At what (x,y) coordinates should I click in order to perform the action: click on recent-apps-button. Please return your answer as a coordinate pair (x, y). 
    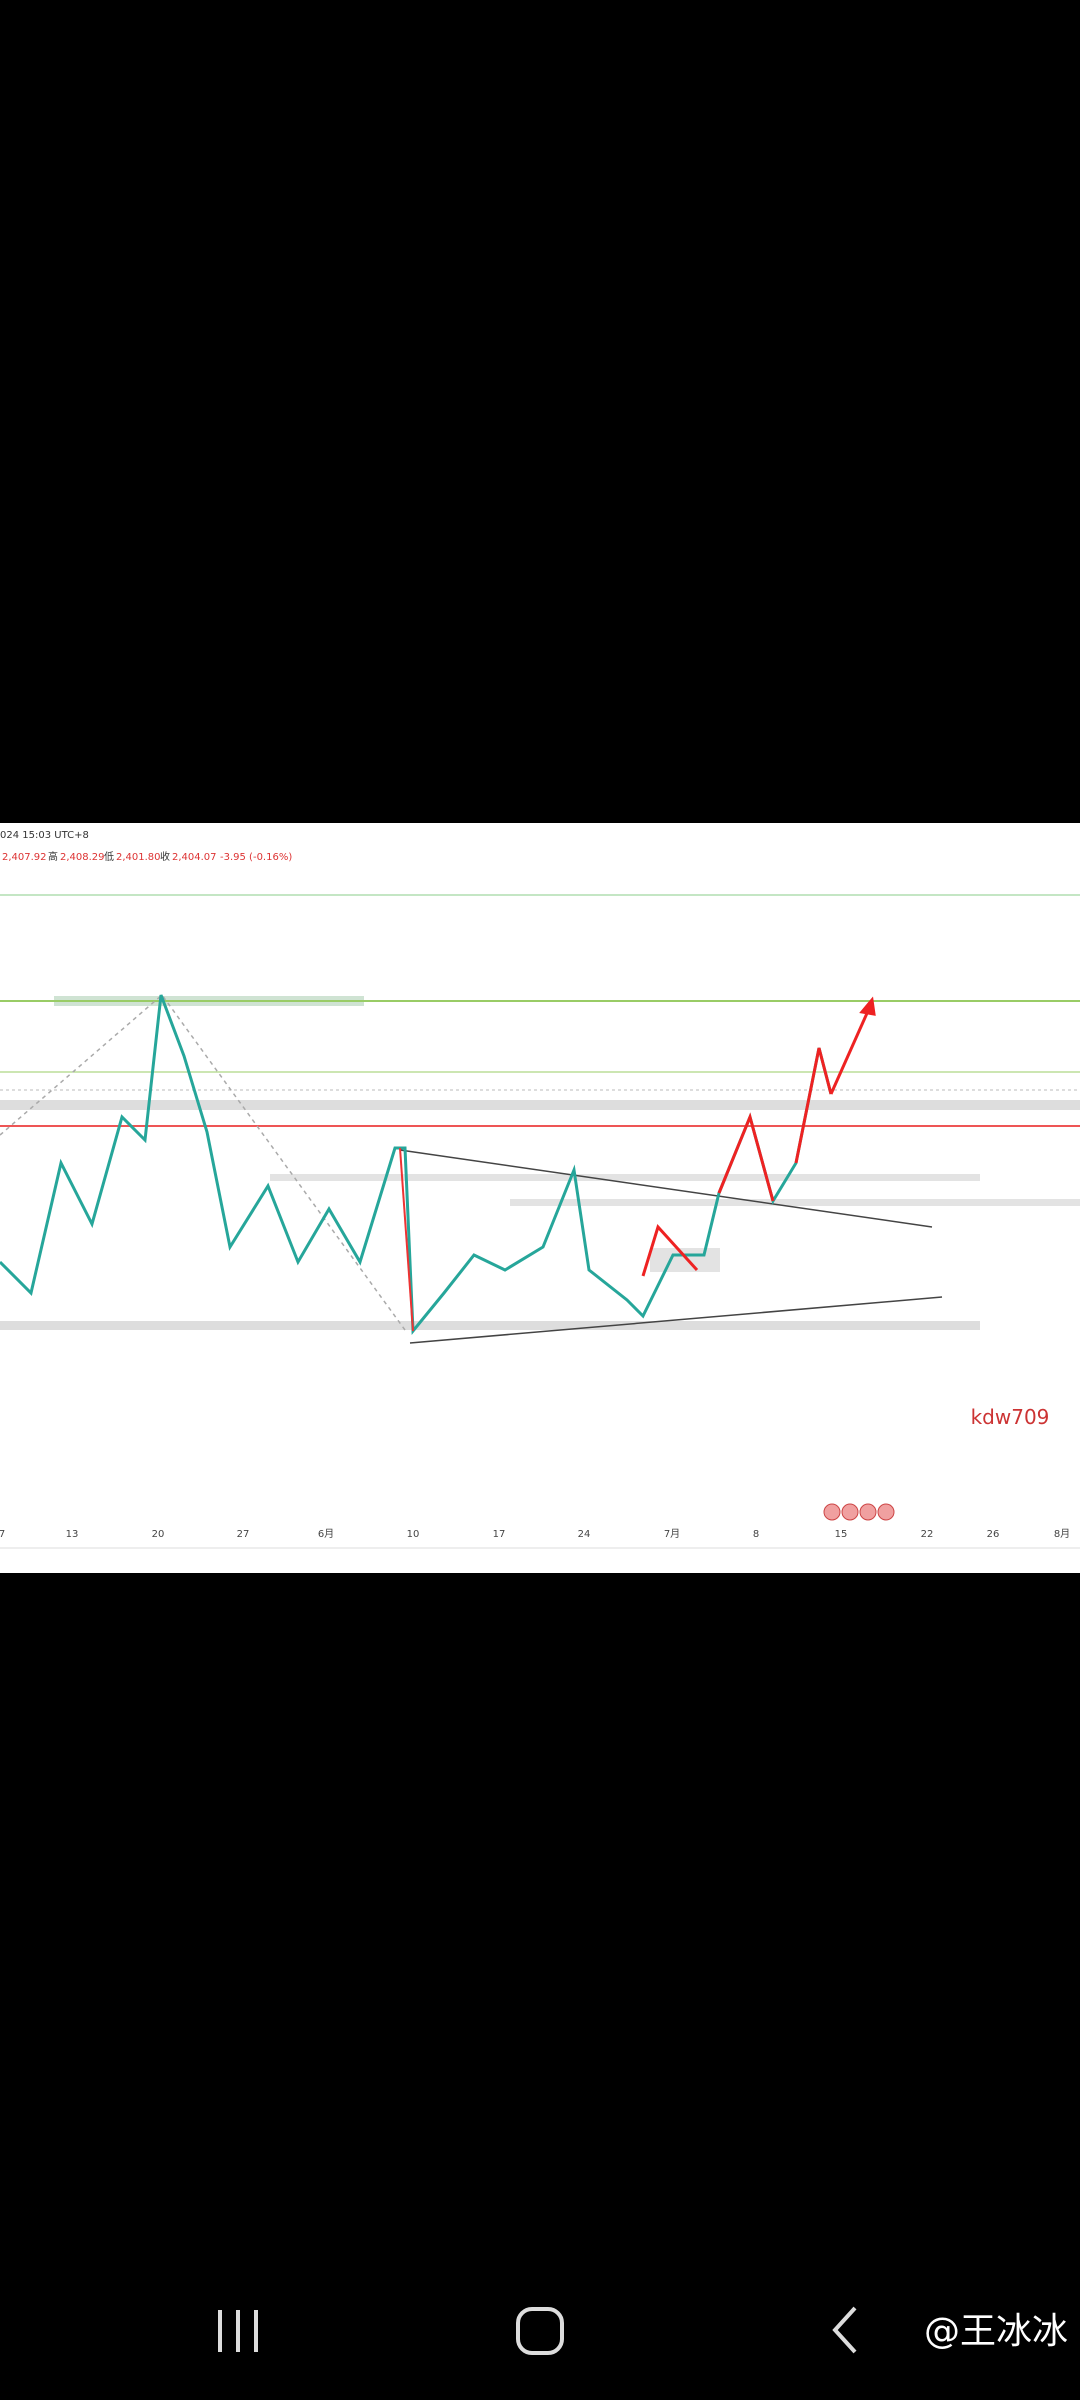
    Looking at the image, I should click on (238, 2331).